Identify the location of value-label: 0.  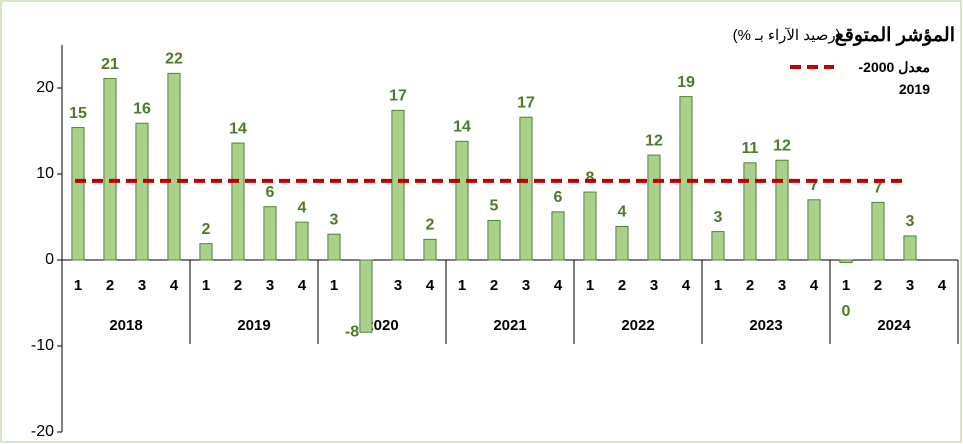
(846, 311).